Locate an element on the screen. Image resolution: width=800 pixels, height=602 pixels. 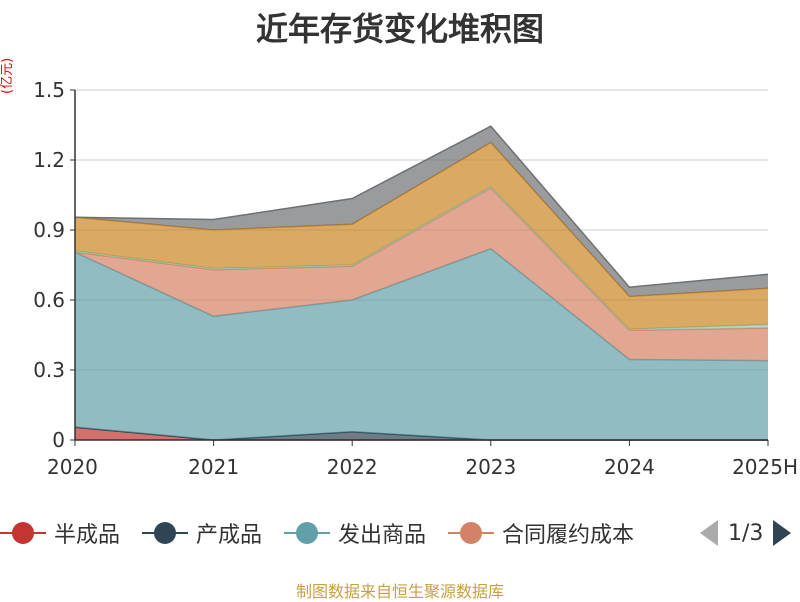
legend-pager: 1/3 is located at coordinates (746, 533).